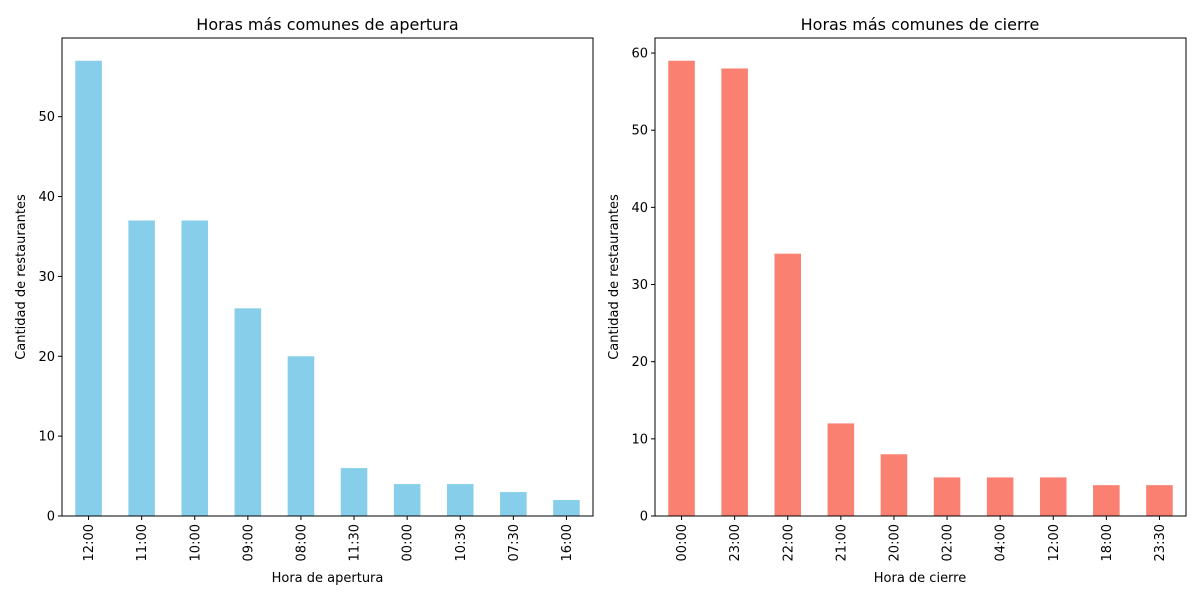  I want to click on y-ticks-group: 0 10 20 30 40 50 60, so click(643, 286).